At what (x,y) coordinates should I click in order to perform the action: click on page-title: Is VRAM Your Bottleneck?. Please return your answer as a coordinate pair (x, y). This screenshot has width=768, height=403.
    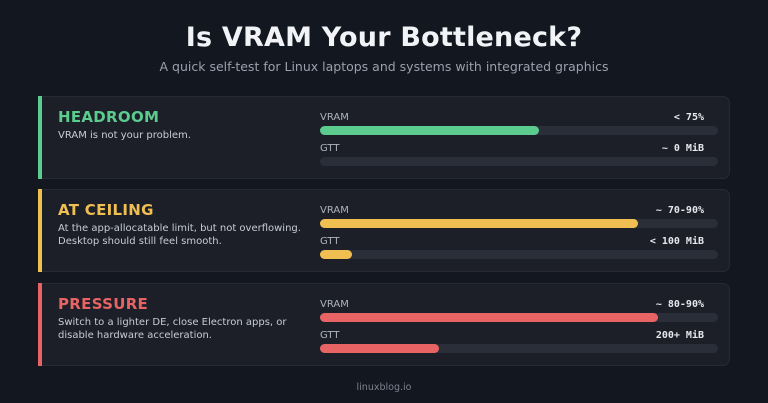
    Looking at the image, I should click on (384, 37).